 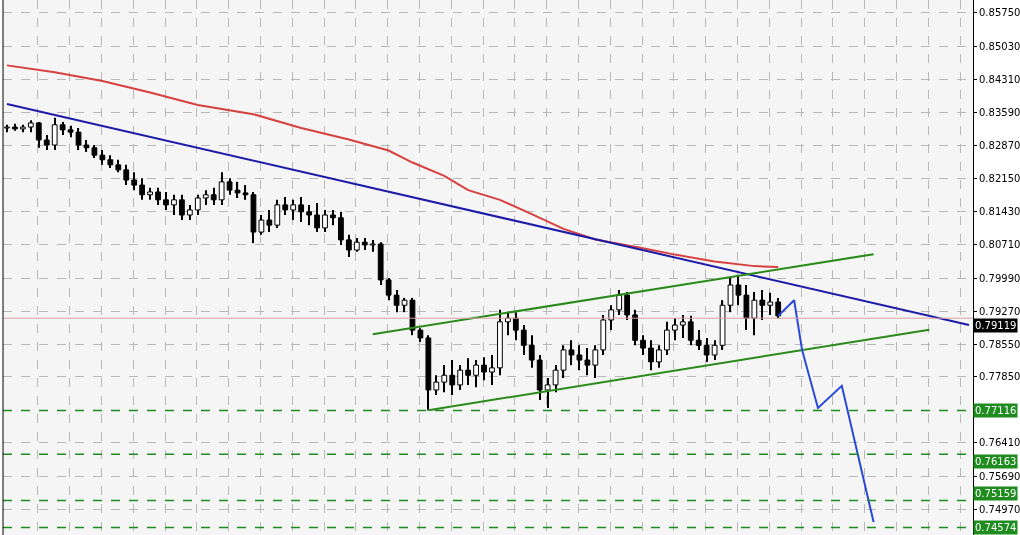 I want to click on y-tick-label: 0.81430, so click(x=999, y=212).